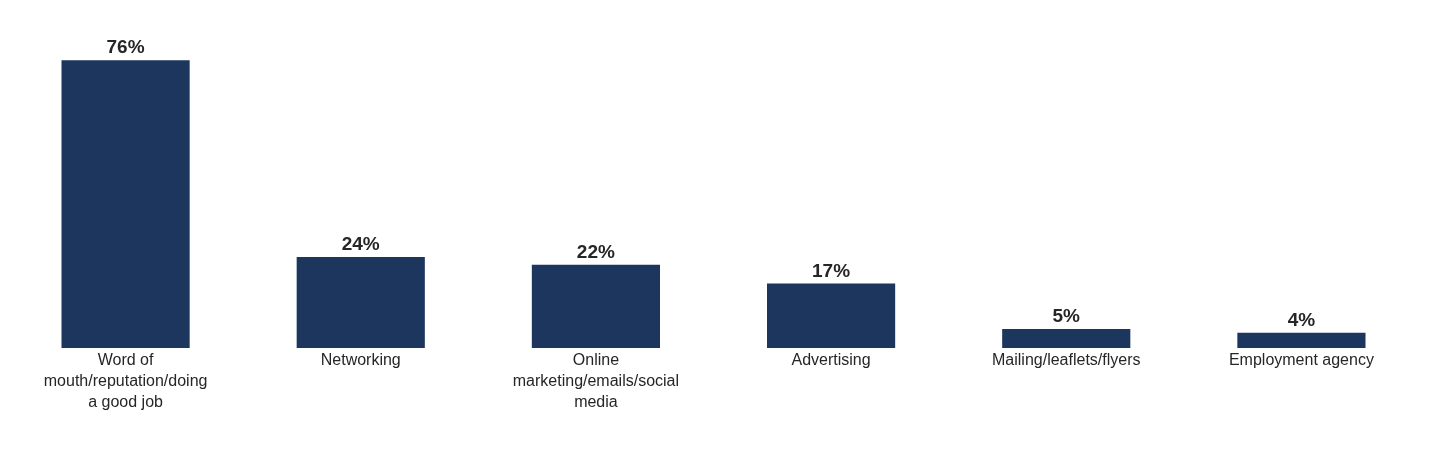 This screenshot has width=1433, height=450. Describe the element at coordinates (1301, 319) in the screenshot. I see `data-label: 4%` at that location.